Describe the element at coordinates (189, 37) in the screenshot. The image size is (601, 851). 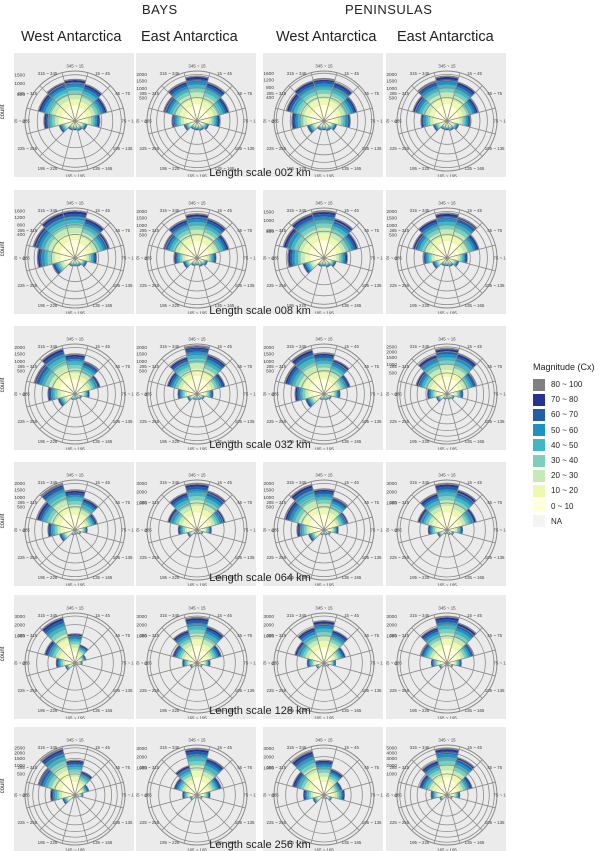
I see `column-title-bays-east: East Antarctica` at that location.